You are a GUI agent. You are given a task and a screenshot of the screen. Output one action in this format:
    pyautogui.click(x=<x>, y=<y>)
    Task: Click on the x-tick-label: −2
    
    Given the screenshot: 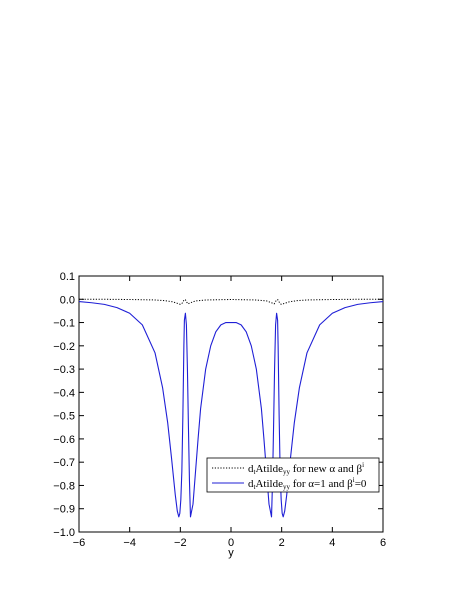 What is the action you would take?
    pyautogui.click(x=180, y=543)
    